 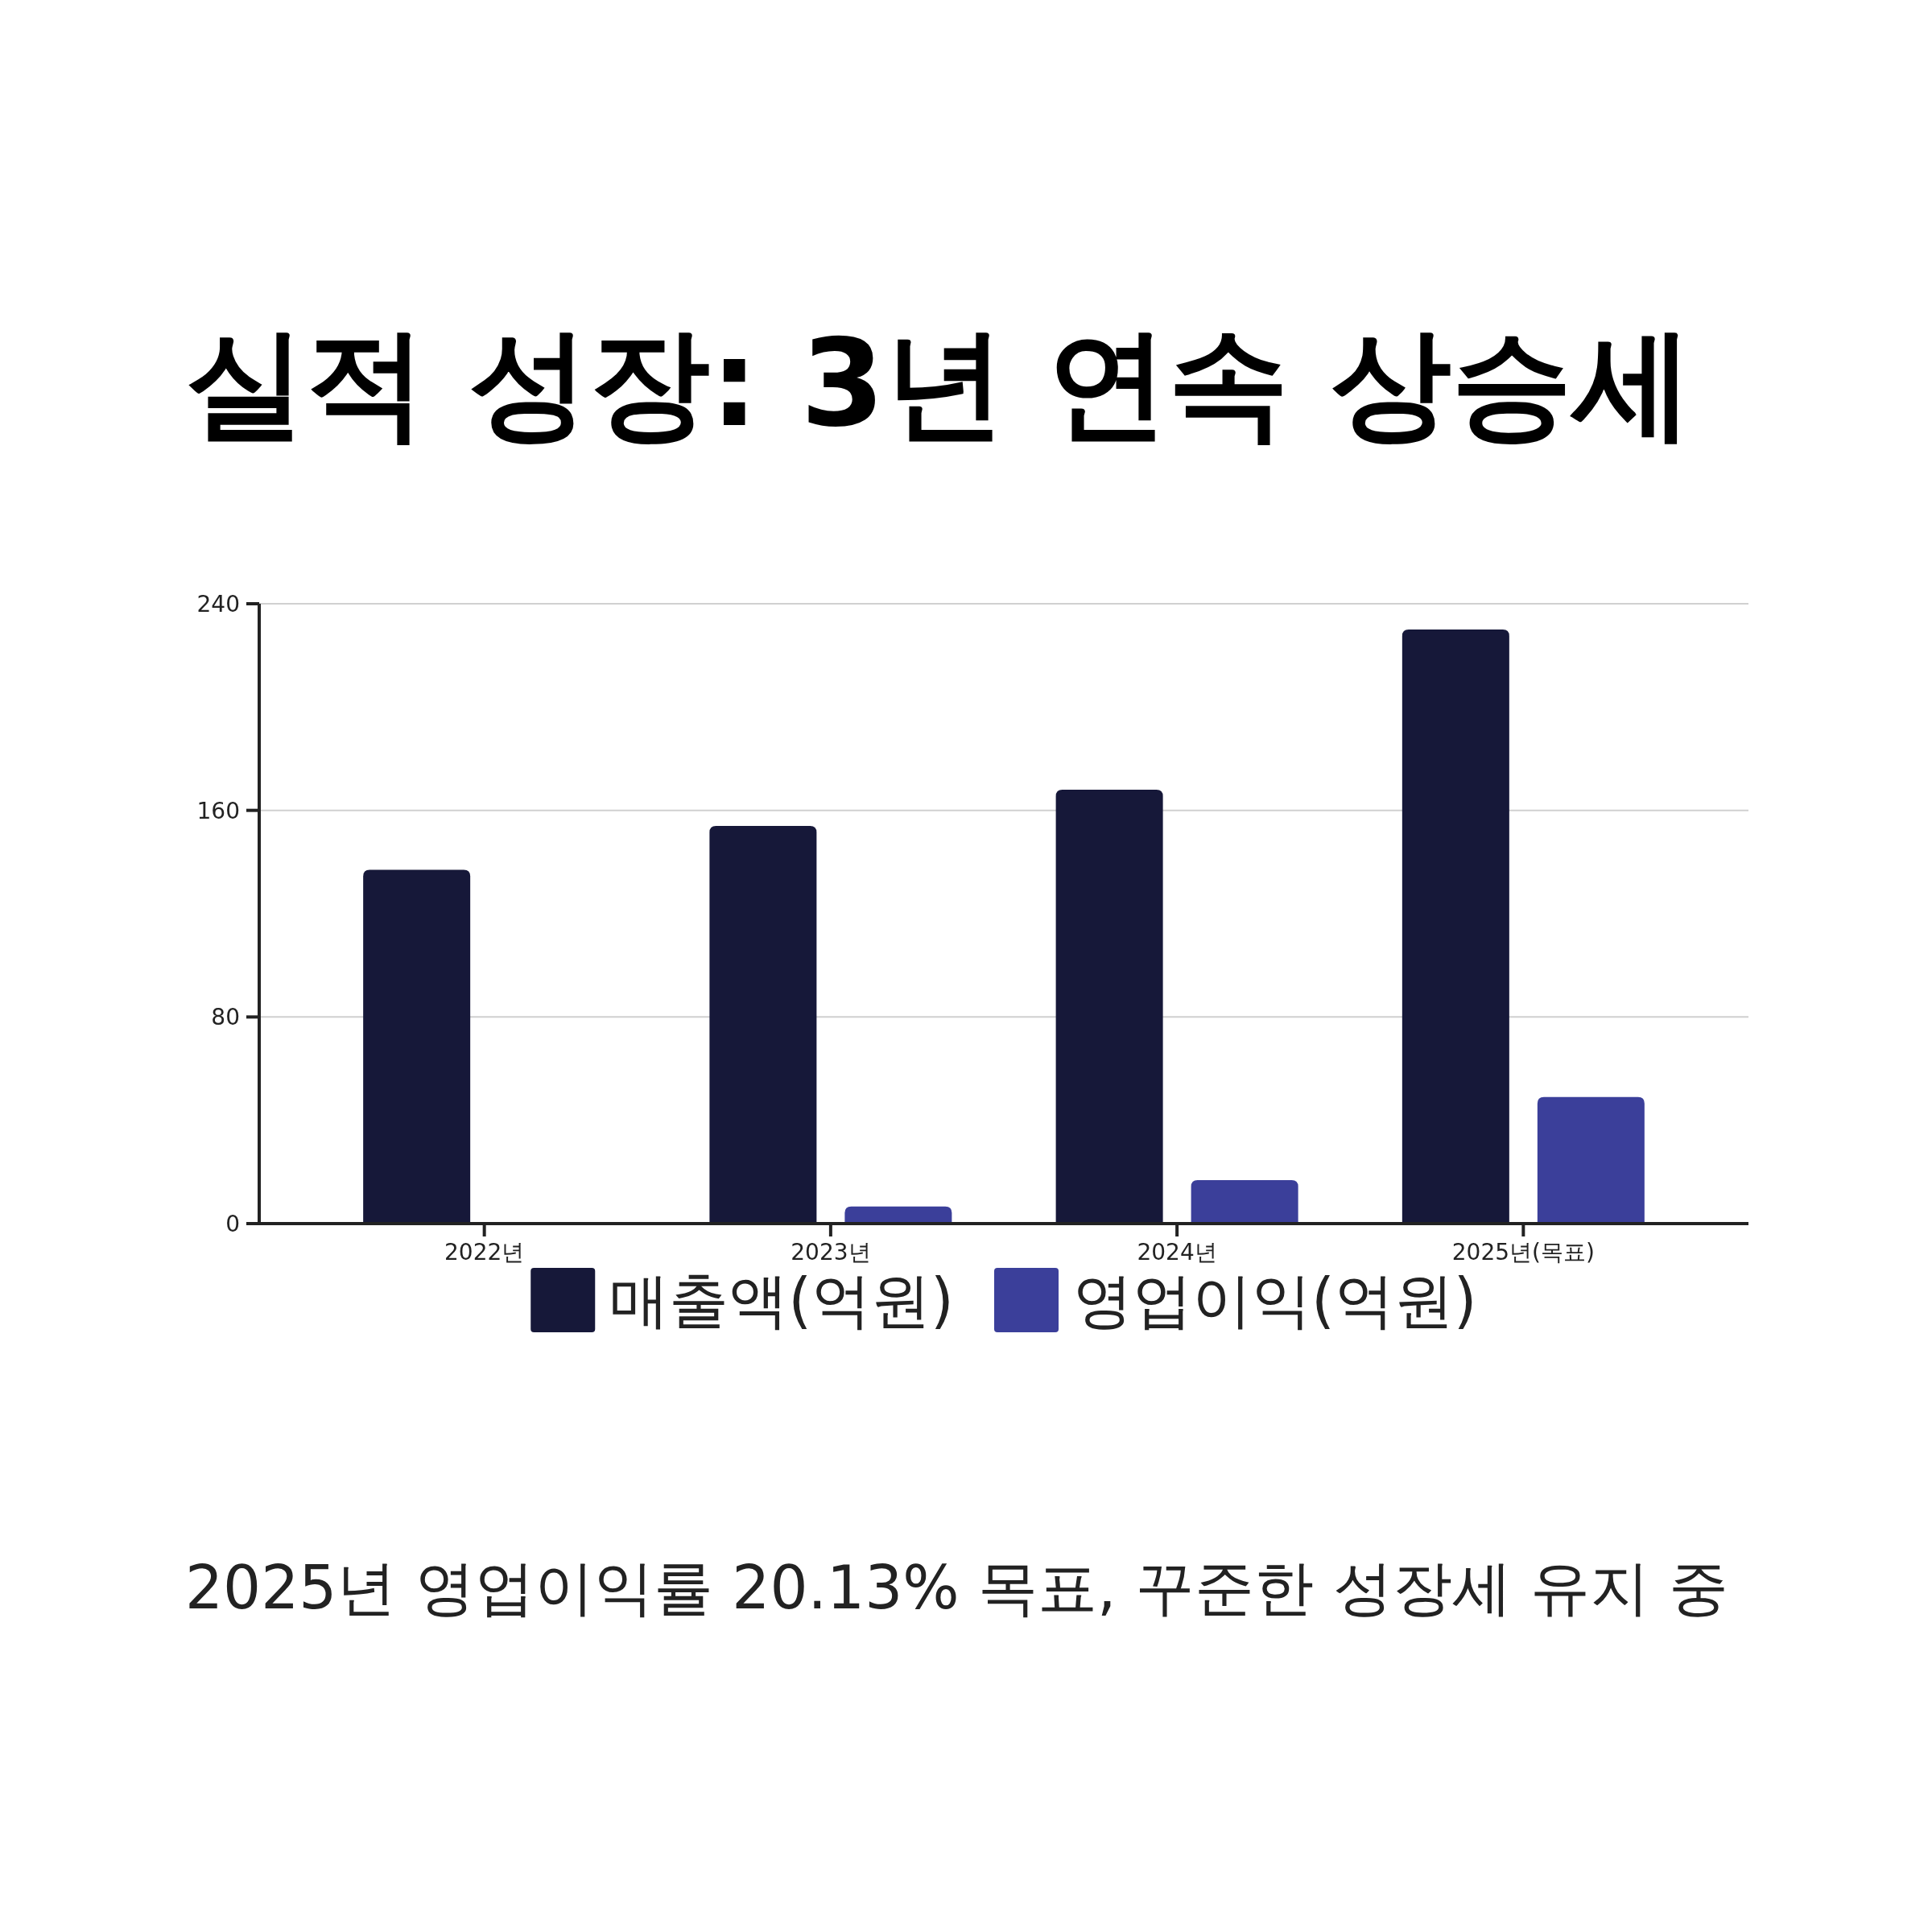 What do you see at coordinates (218, 604) in the screenshot?
I see `y-tick-label: 240` at bounding box center [218, 604].